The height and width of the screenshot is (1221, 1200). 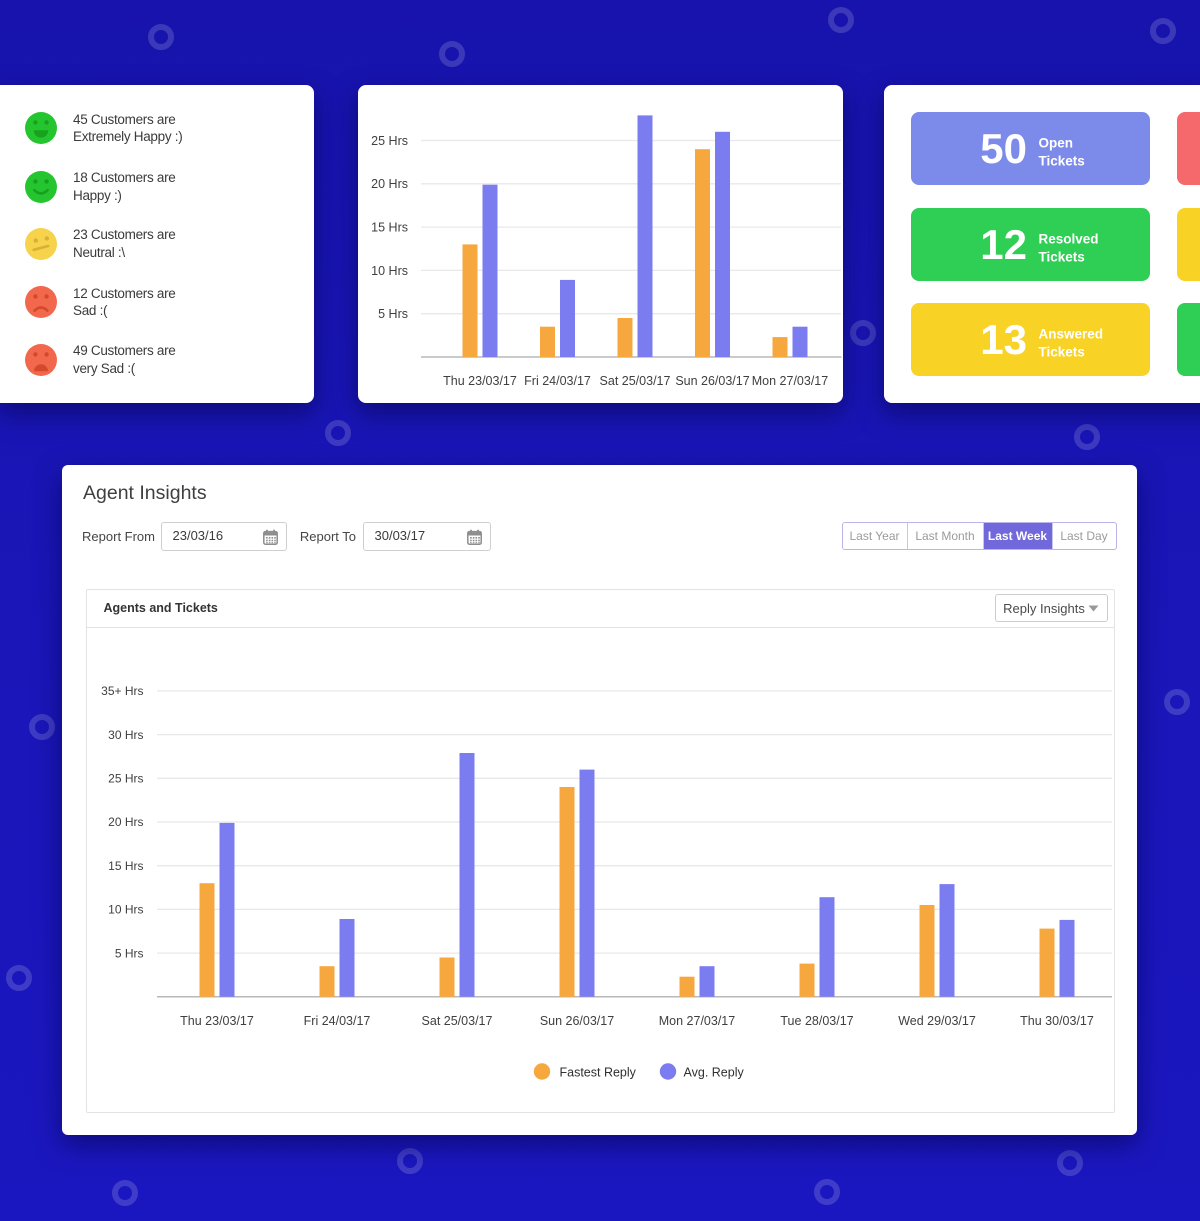 What do you see at coordinates (122, 691) in the screenshot?
I see `svg-text: 35+ Hrs` at bounding box center [122, 691].